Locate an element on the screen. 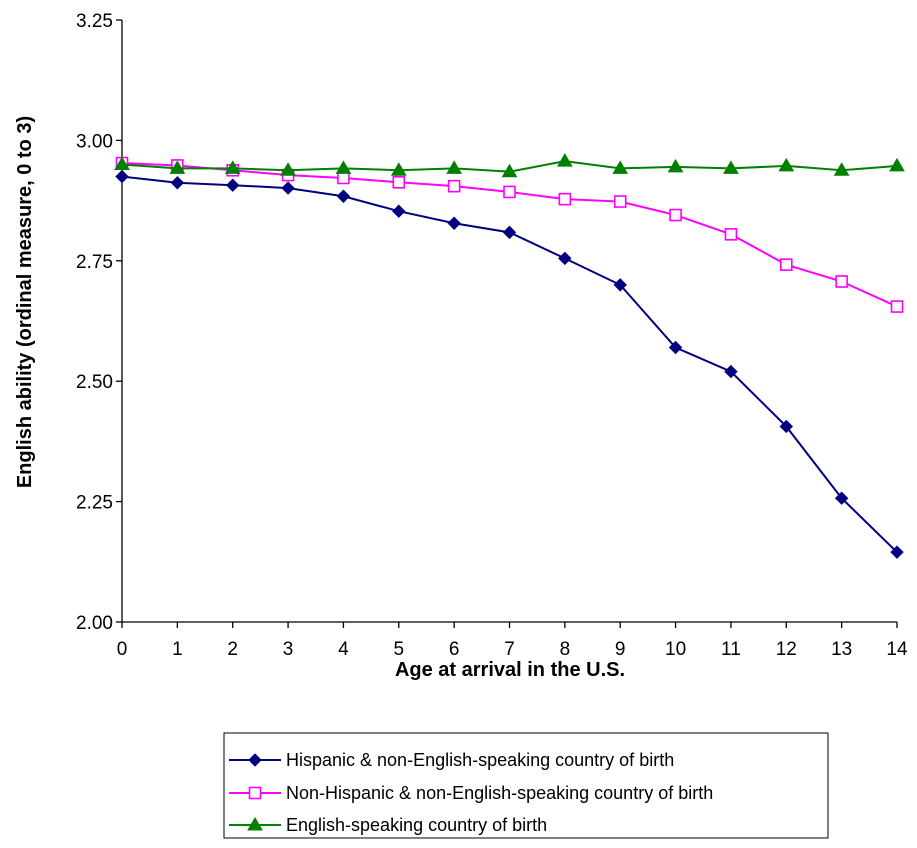  y-tick-label: 3.00 is located at coordinates (94, 141).